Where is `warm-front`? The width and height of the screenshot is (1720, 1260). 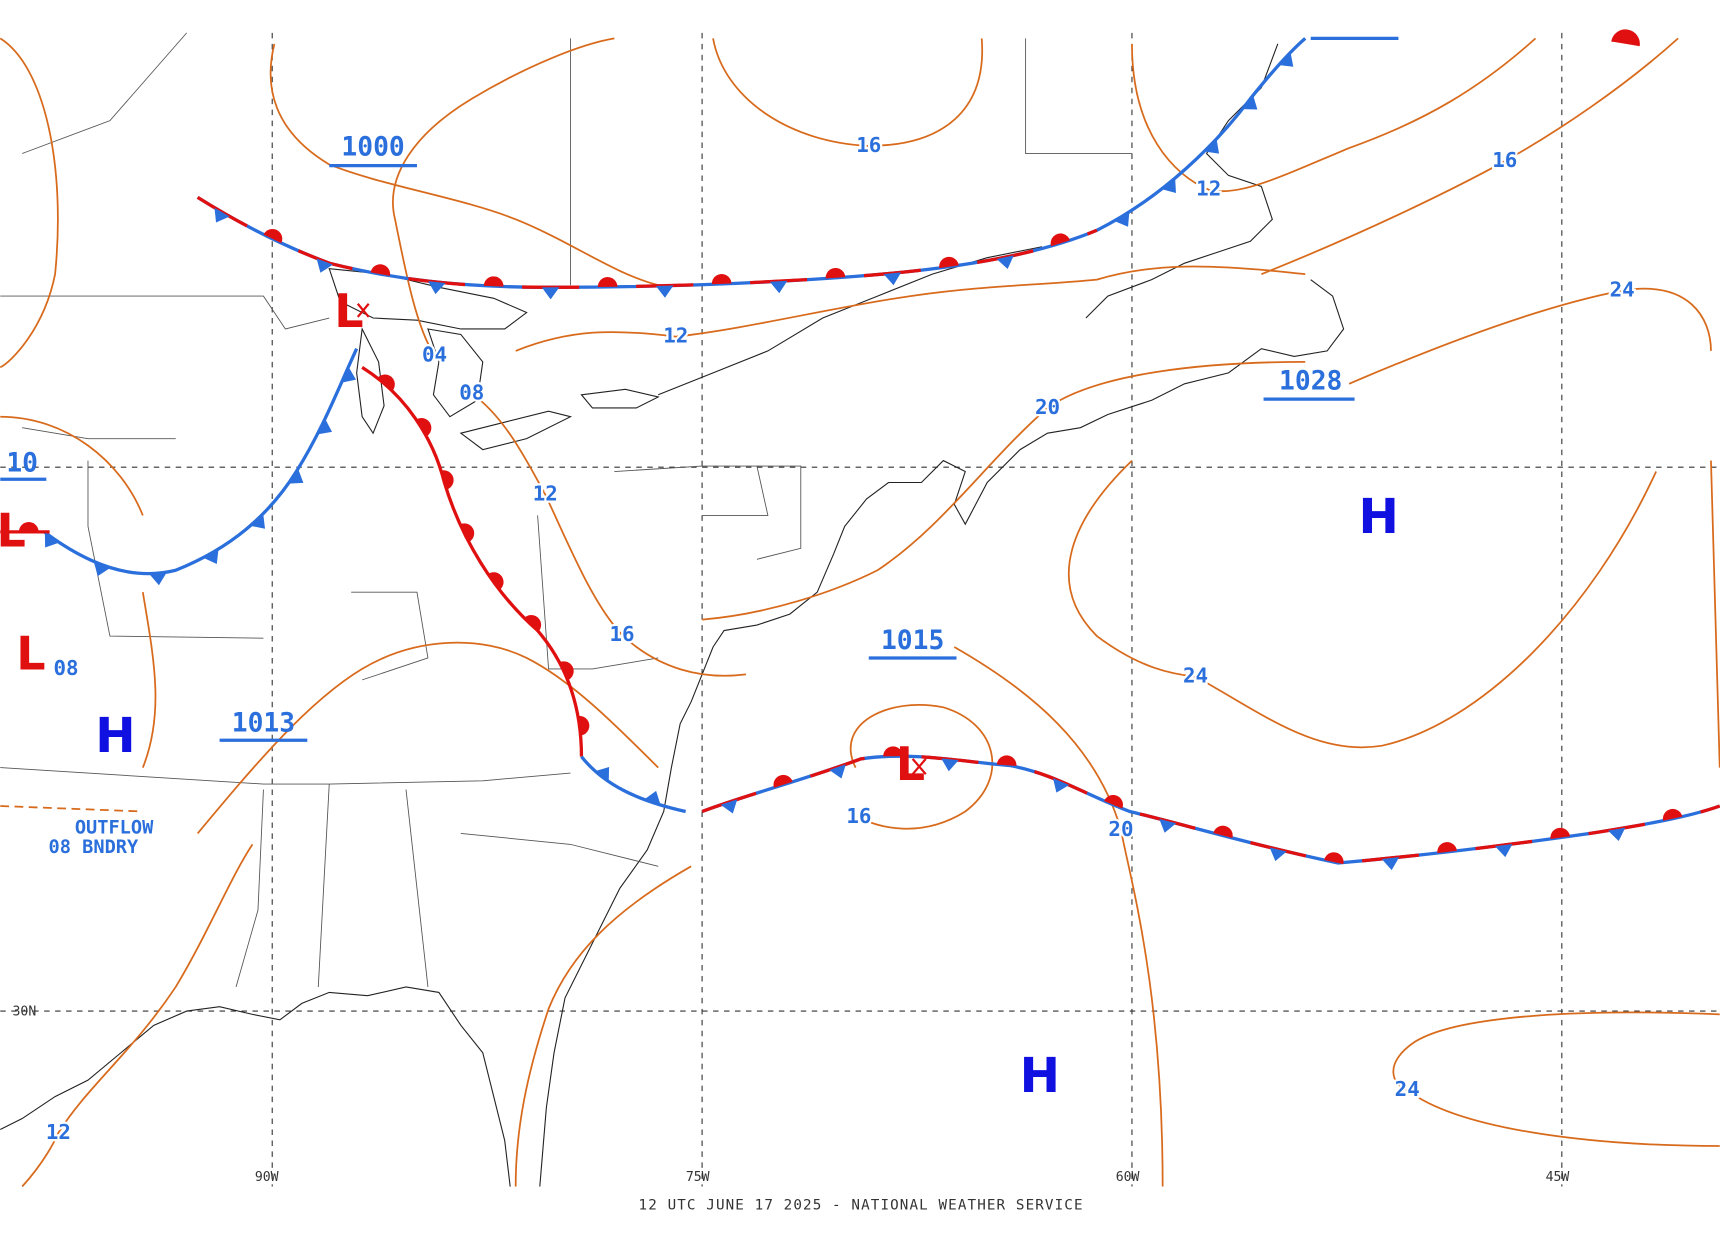
warm-front is located at coordinates (472, 561).